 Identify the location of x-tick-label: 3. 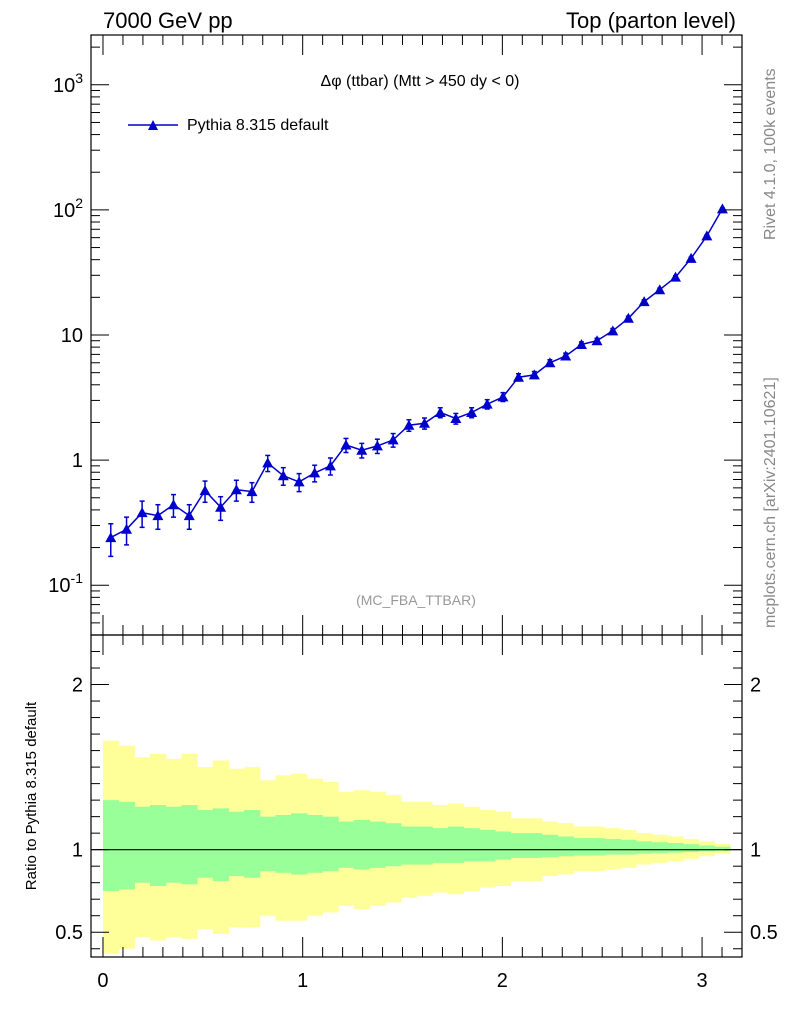
(701, 981).